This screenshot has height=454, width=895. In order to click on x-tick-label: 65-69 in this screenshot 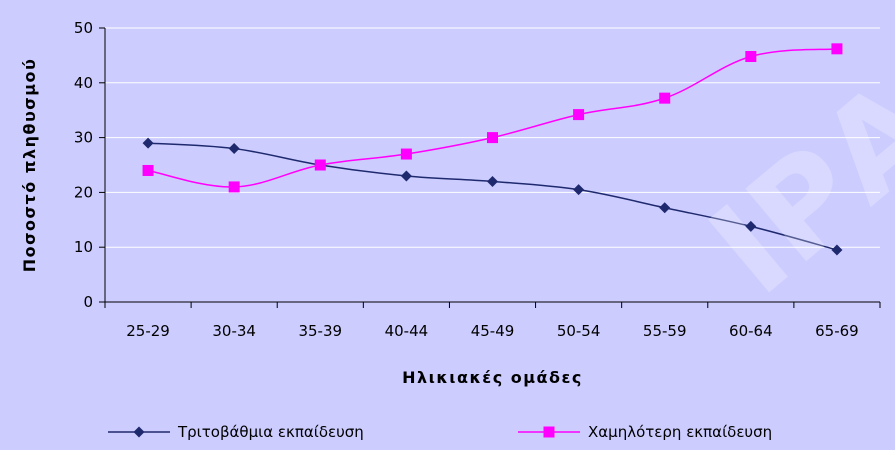, I will do `click(837, 331)`.